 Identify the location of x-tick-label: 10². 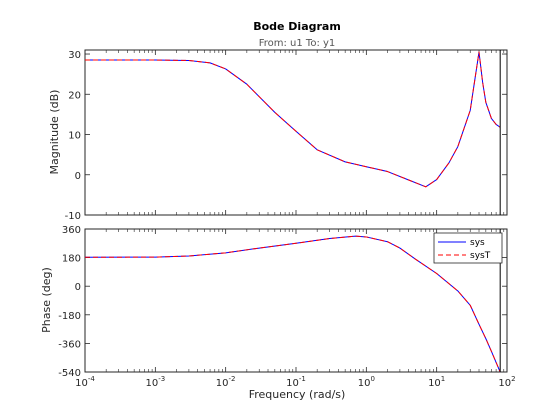
(506, 382).